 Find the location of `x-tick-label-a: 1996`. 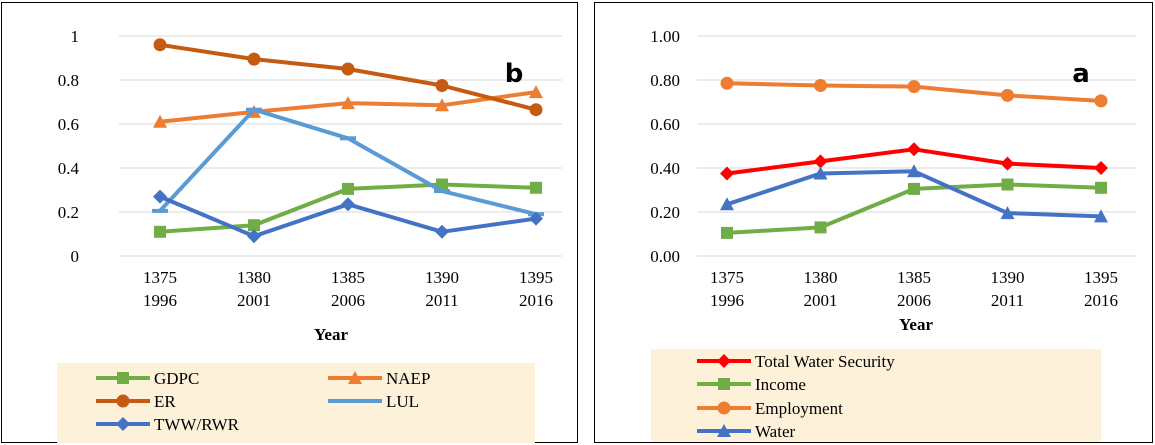

x-tick-label-a: 1996 is located at coordinates (727, 300).